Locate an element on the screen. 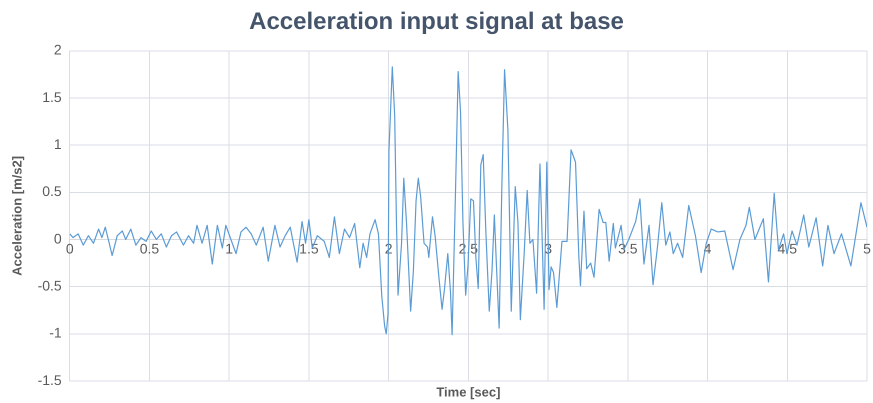 This screenshot has height=403, width=873. x-axis-title: Time [sec] is located at coordinates (468, 392).